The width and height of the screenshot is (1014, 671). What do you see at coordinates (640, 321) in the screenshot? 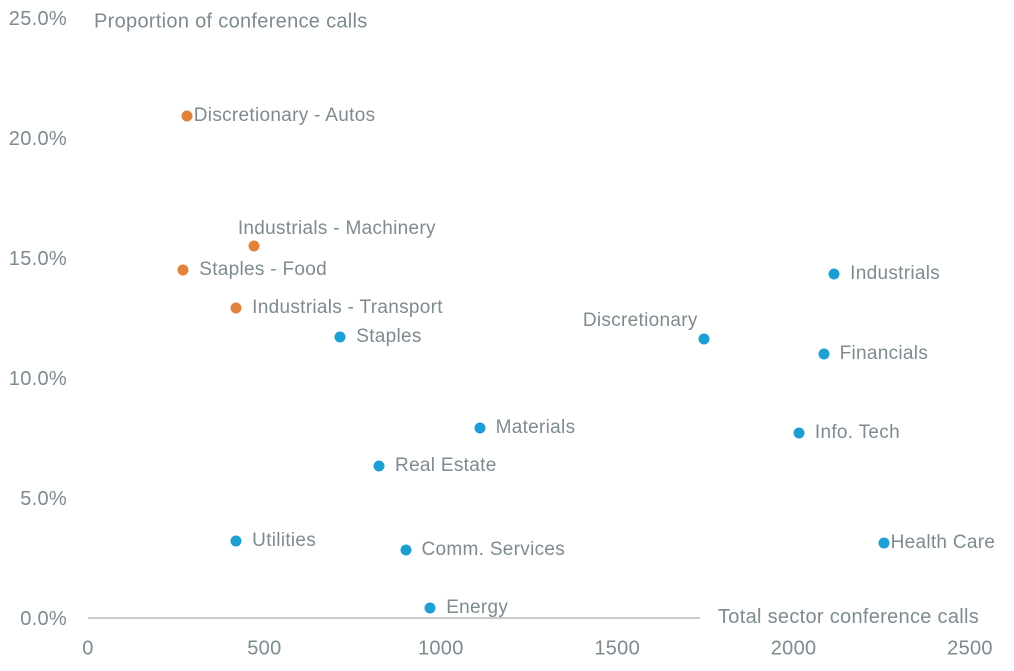
I see `point-label-discretionary: Discretionary` at bounding box center [640, 321].